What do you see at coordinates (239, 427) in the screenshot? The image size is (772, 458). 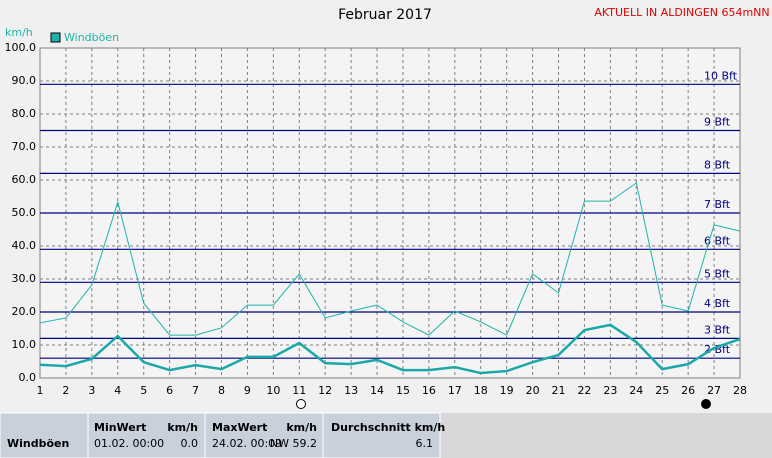 I see `table-header: MaxWert` at bounding box center [239, 427].